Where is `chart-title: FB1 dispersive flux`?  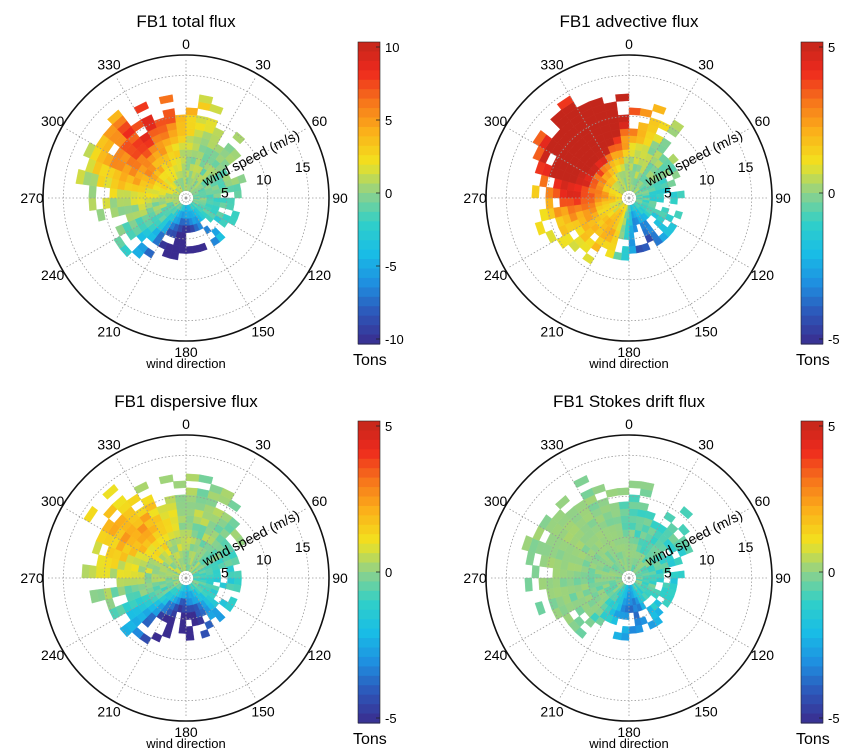 chart-title: FB1 dispersive flux is located at coordinates (186, 401).